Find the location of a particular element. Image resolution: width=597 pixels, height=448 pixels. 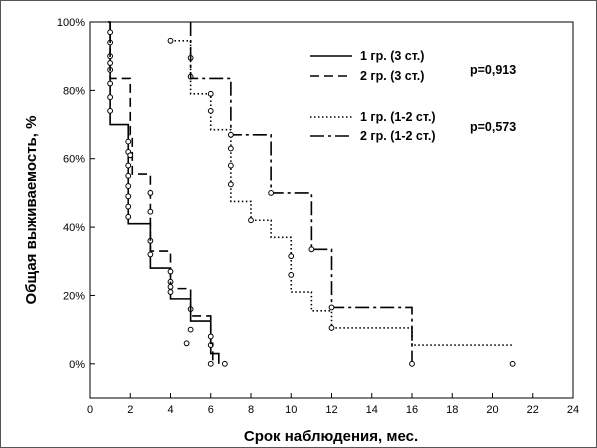

x-tick-label: 8 is located at coordinates (251, 410).